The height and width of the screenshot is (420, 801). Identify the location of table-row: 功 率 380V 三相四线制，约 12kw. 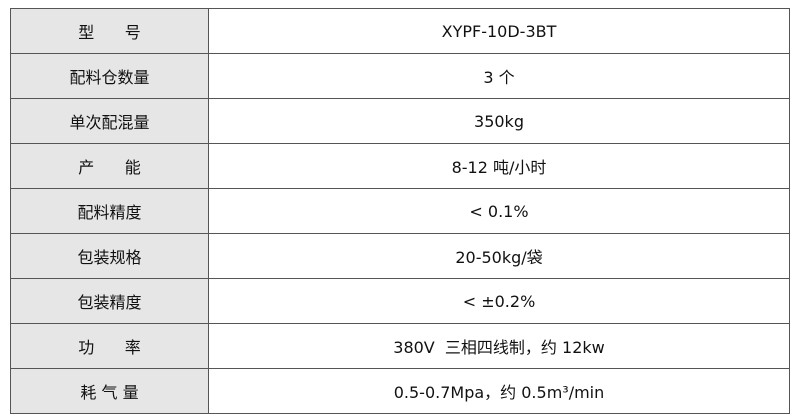
(400, 346).